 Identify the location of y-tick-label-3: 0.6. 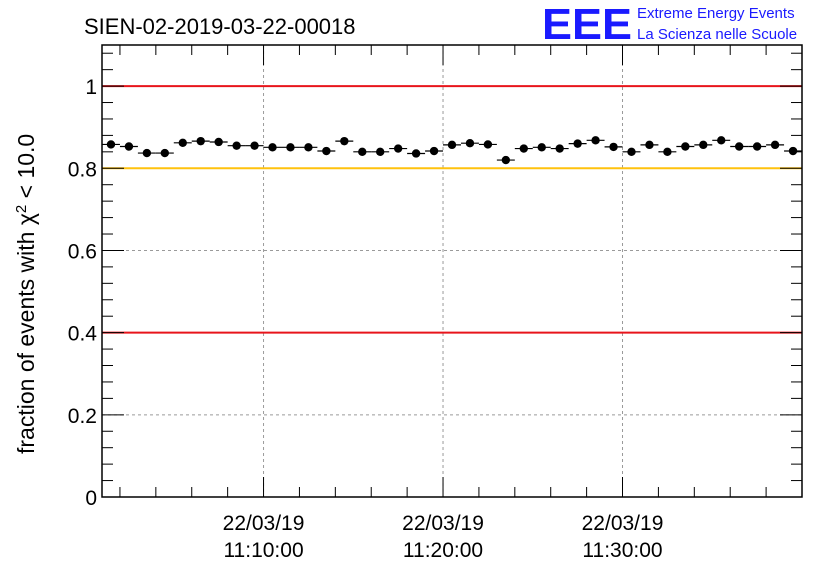
(82, 251).